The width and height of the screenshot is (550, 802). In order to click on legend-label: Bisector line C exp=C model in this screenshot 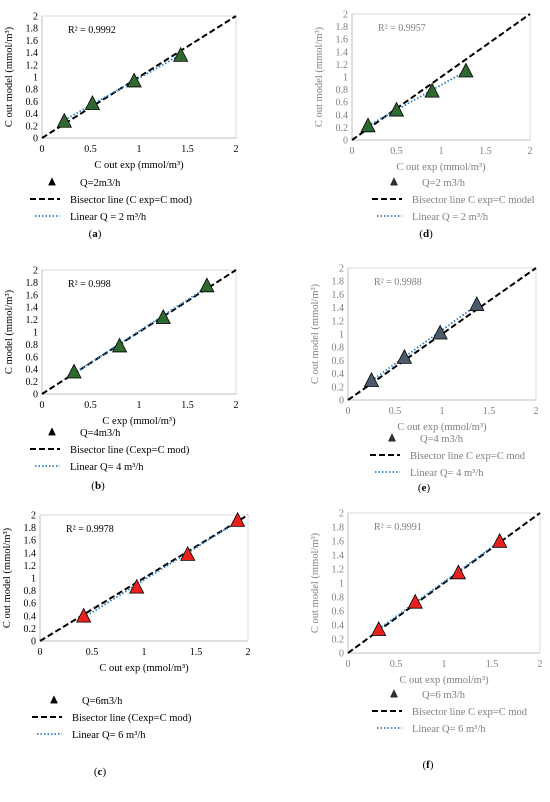, I will do `click(473, 200)`.